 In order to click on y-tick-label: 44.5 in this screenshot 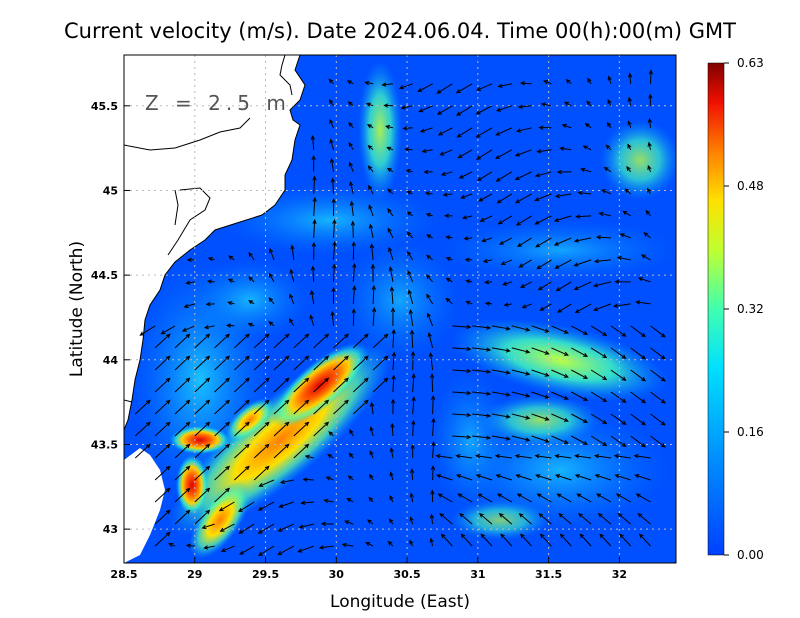, I will do `click(104, 275)`.